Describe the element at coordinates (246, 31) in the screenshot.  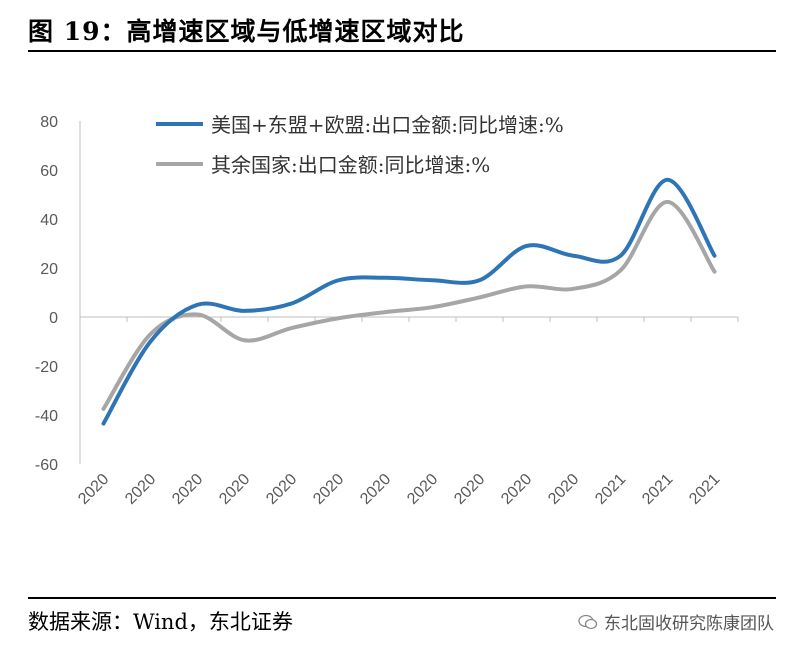
I see `figure-title: 图 19：高增速区域与低增速区域对比` at that location.